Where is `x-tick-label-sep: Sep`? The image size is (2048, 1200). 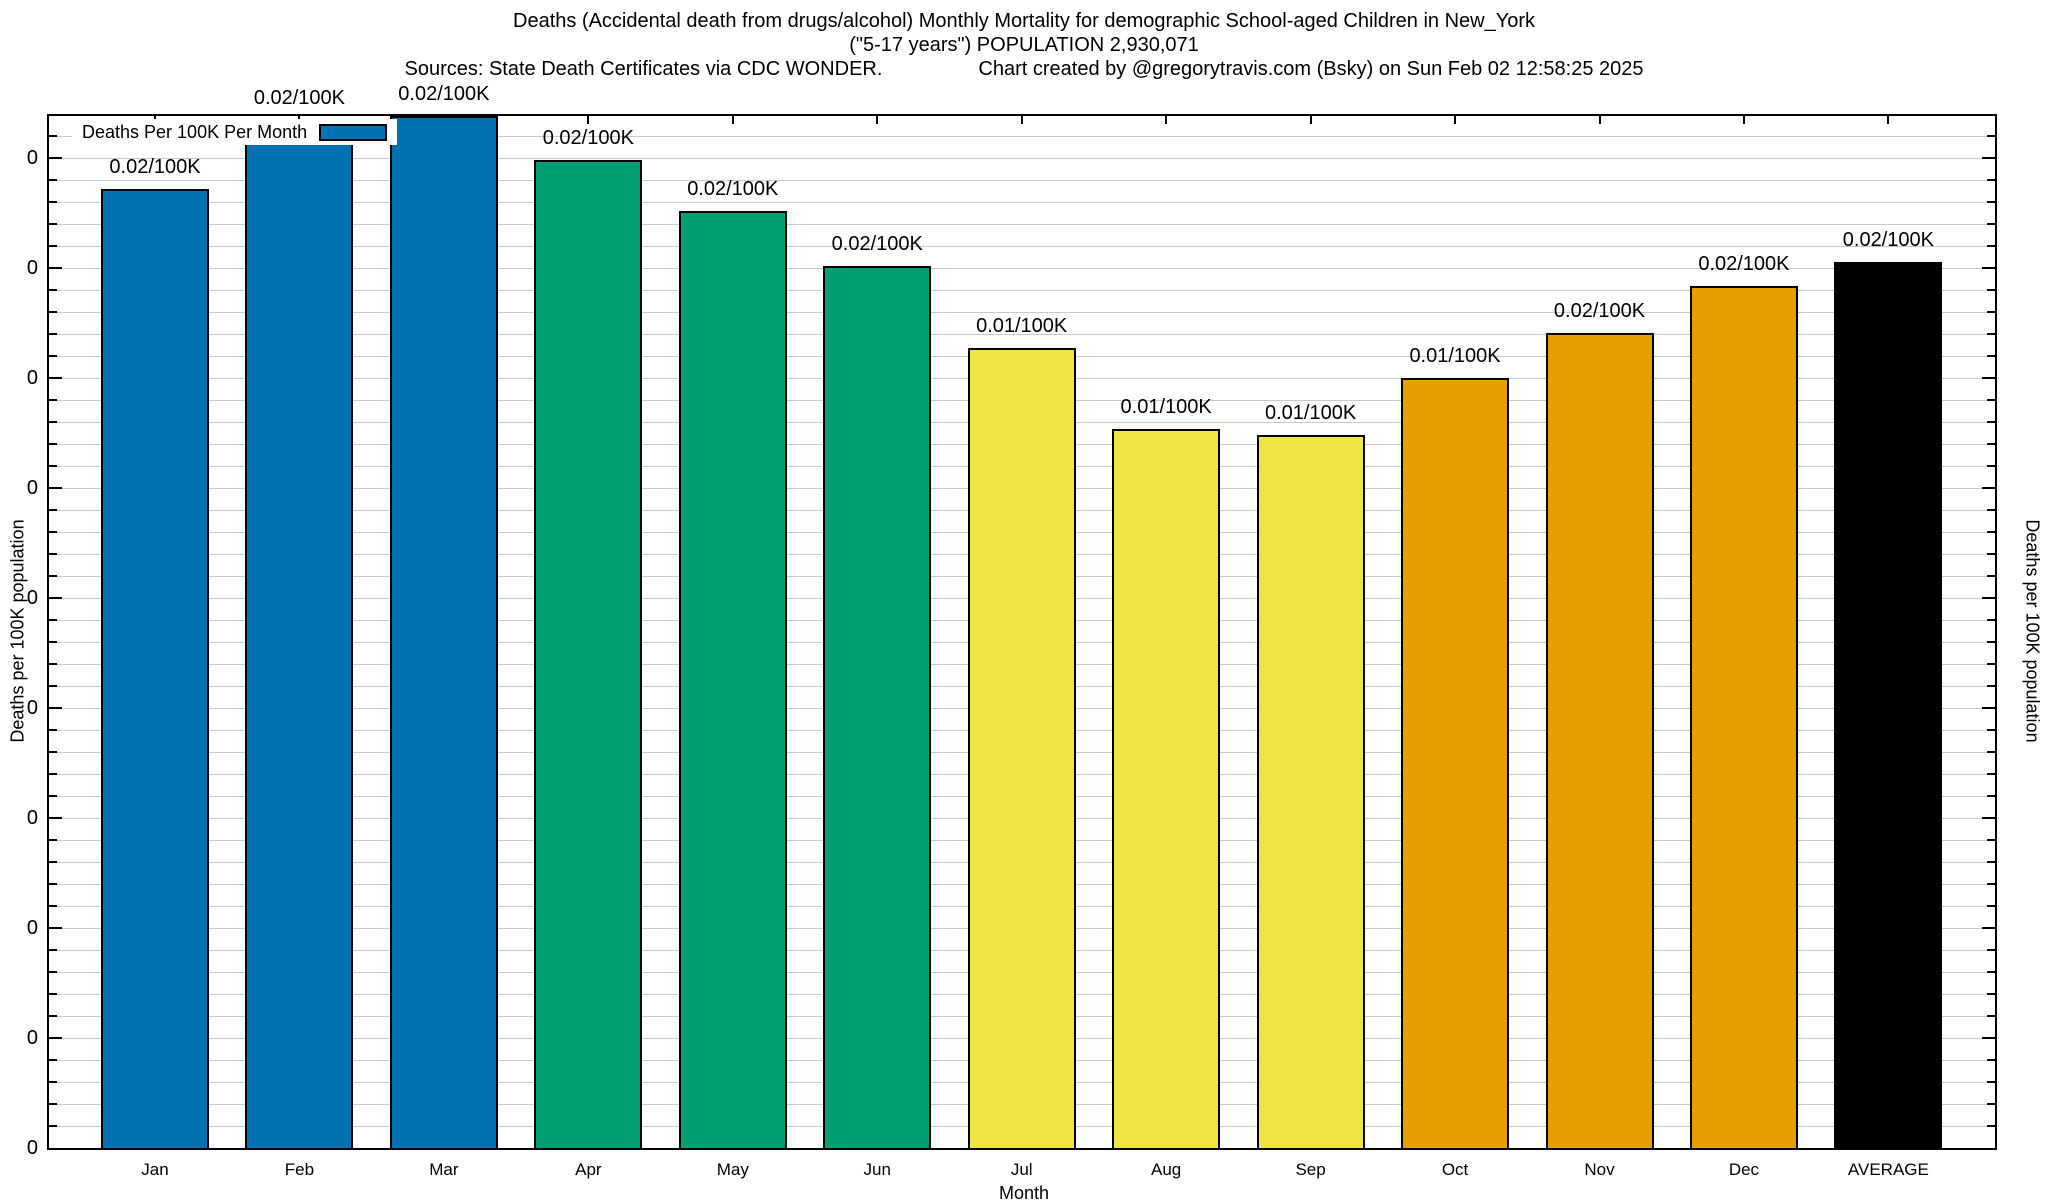
x-tick-label-sep: Sep is located at coordinates (1310, 1169).